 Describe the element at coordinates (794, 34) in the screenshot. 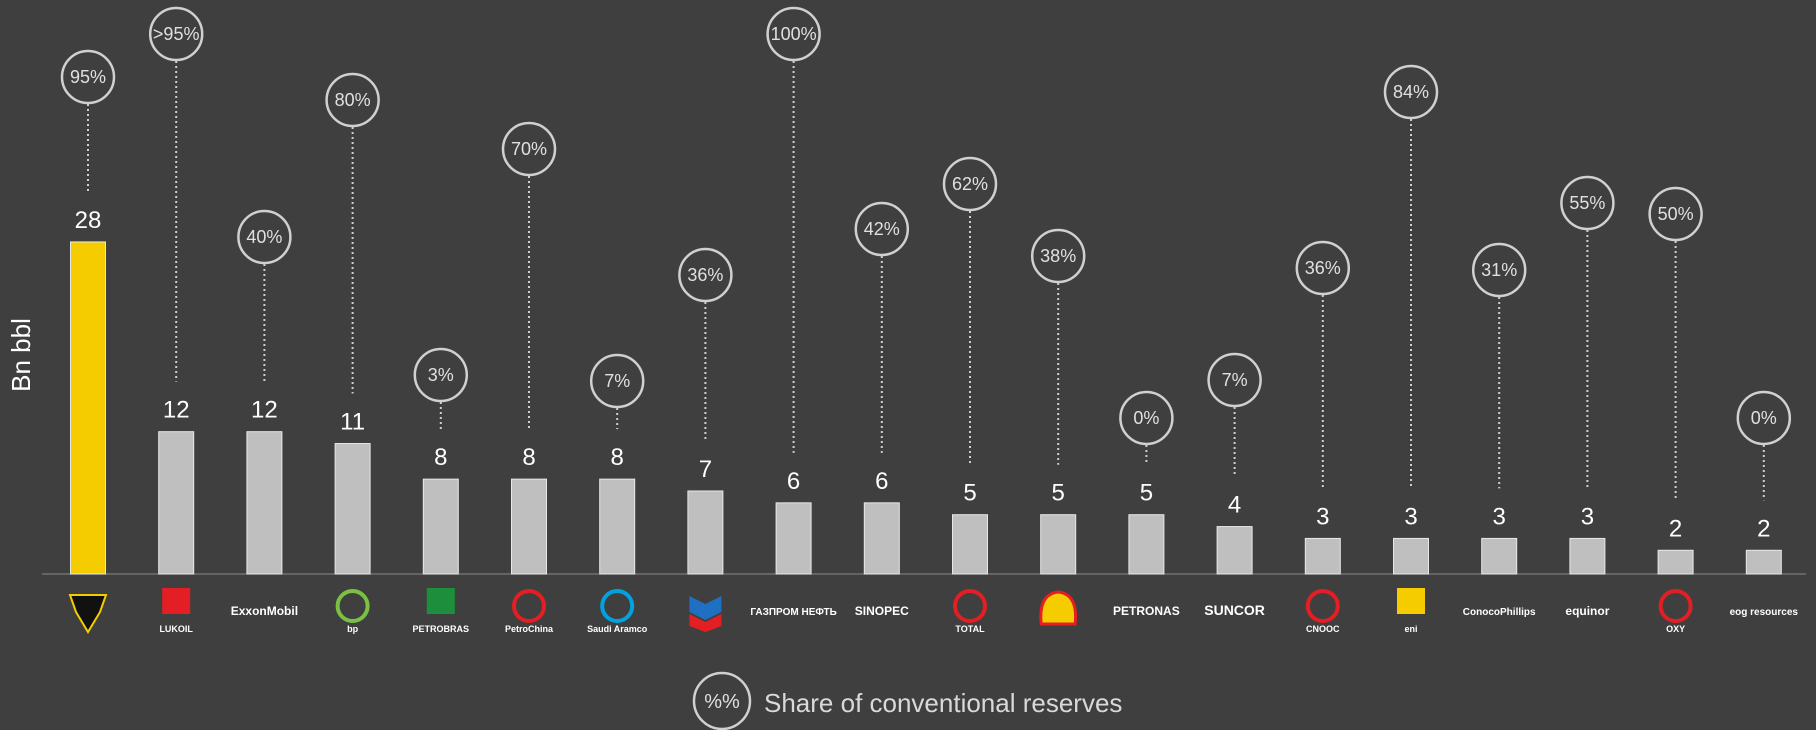

I see `share-label: 100%` at that location.